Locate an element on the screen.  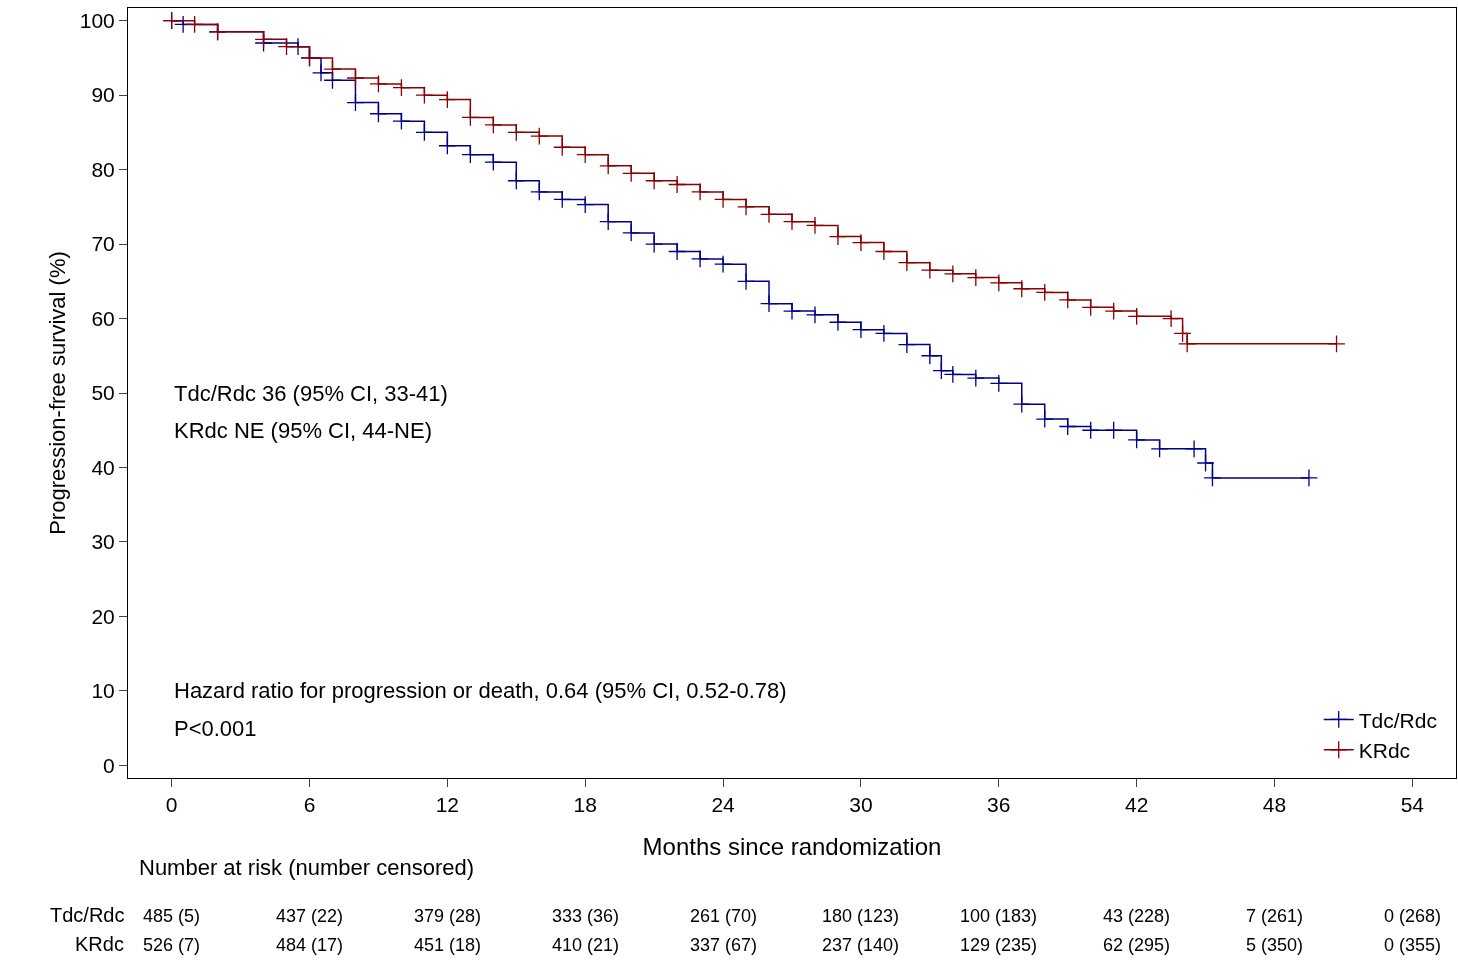
x-tick-label: 30 is located at coordinates (861, 805).